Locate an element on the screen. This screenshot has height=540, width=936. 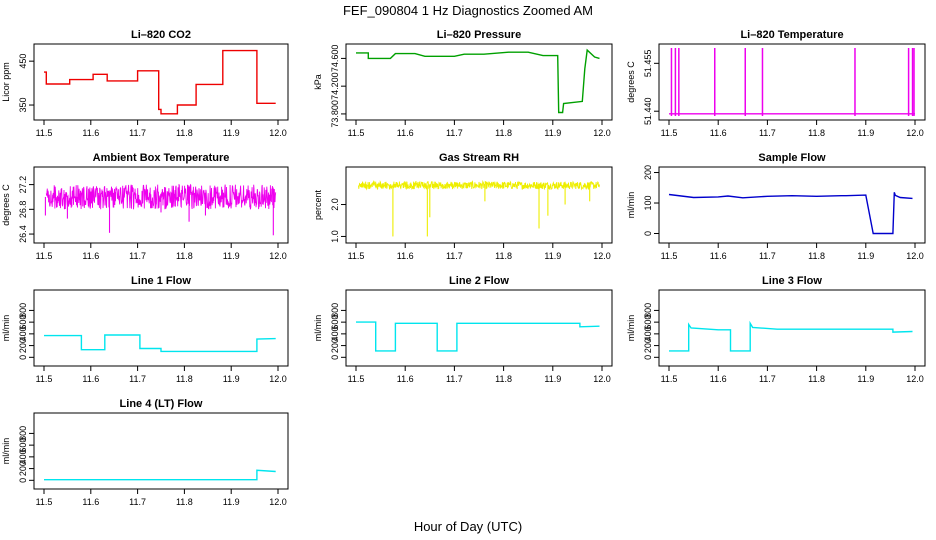
panel-title: Li–820 Pressure is located at coordinates (479, 35).